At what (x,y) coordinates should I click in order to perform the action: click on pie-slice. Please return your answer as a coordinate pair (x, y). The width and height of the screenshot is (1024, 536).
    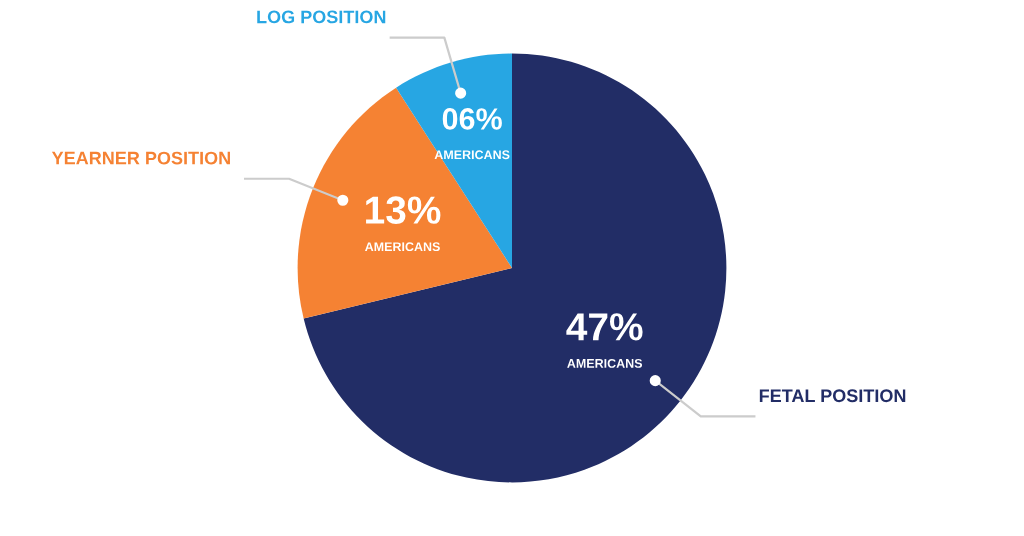
    Looking at the image, I should click on (404, 203).